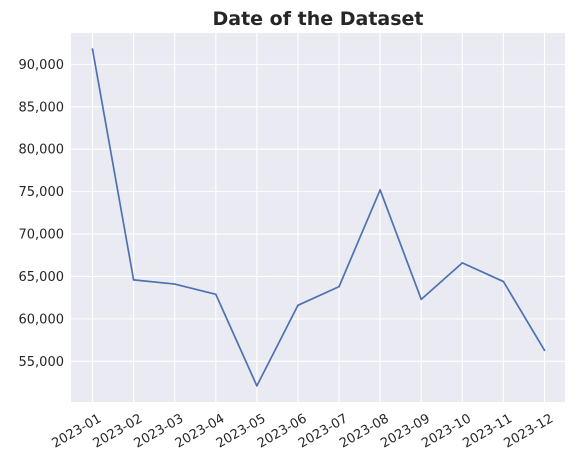 This screenshot has width=581, height=471. Describe the element at coordinates (42, 277) in the screenshot. I see `y-tick-label: 65,000` at that location.